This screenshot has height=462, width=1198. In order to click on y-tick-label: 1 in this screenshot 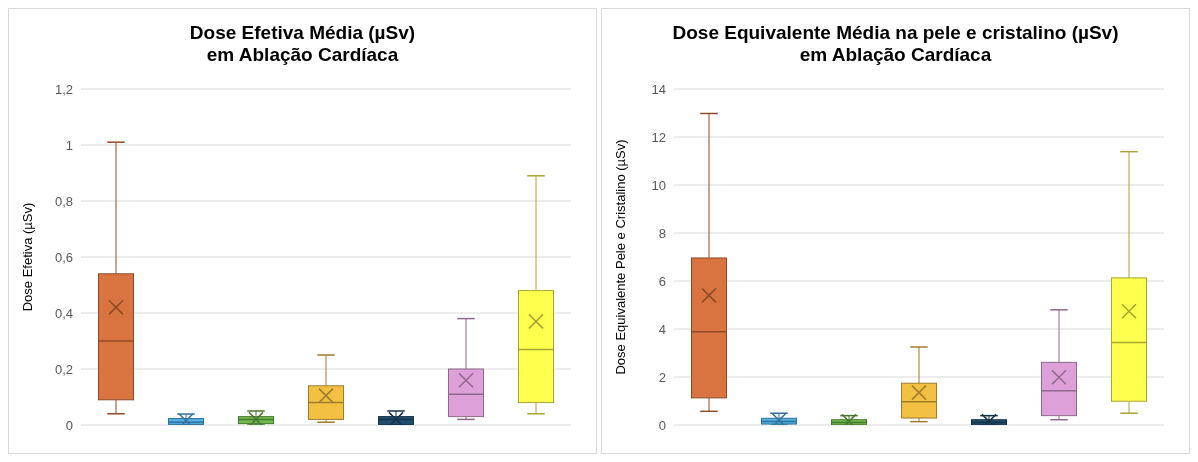, I will do `click(69, 145)`.